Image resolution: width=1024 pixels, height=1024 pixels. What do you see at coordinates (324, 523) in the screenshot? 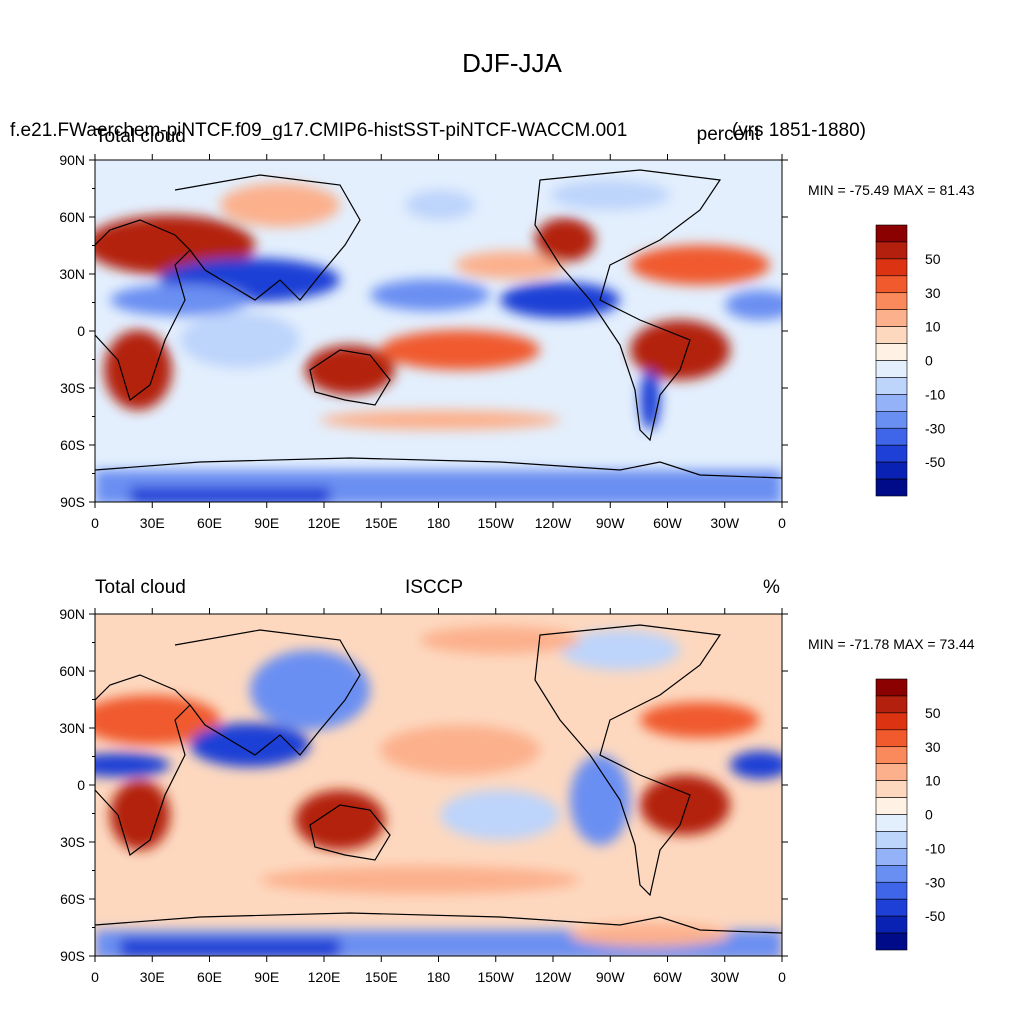
I see `panel1-lon-label: 120E` at bounding box center [324, 523].